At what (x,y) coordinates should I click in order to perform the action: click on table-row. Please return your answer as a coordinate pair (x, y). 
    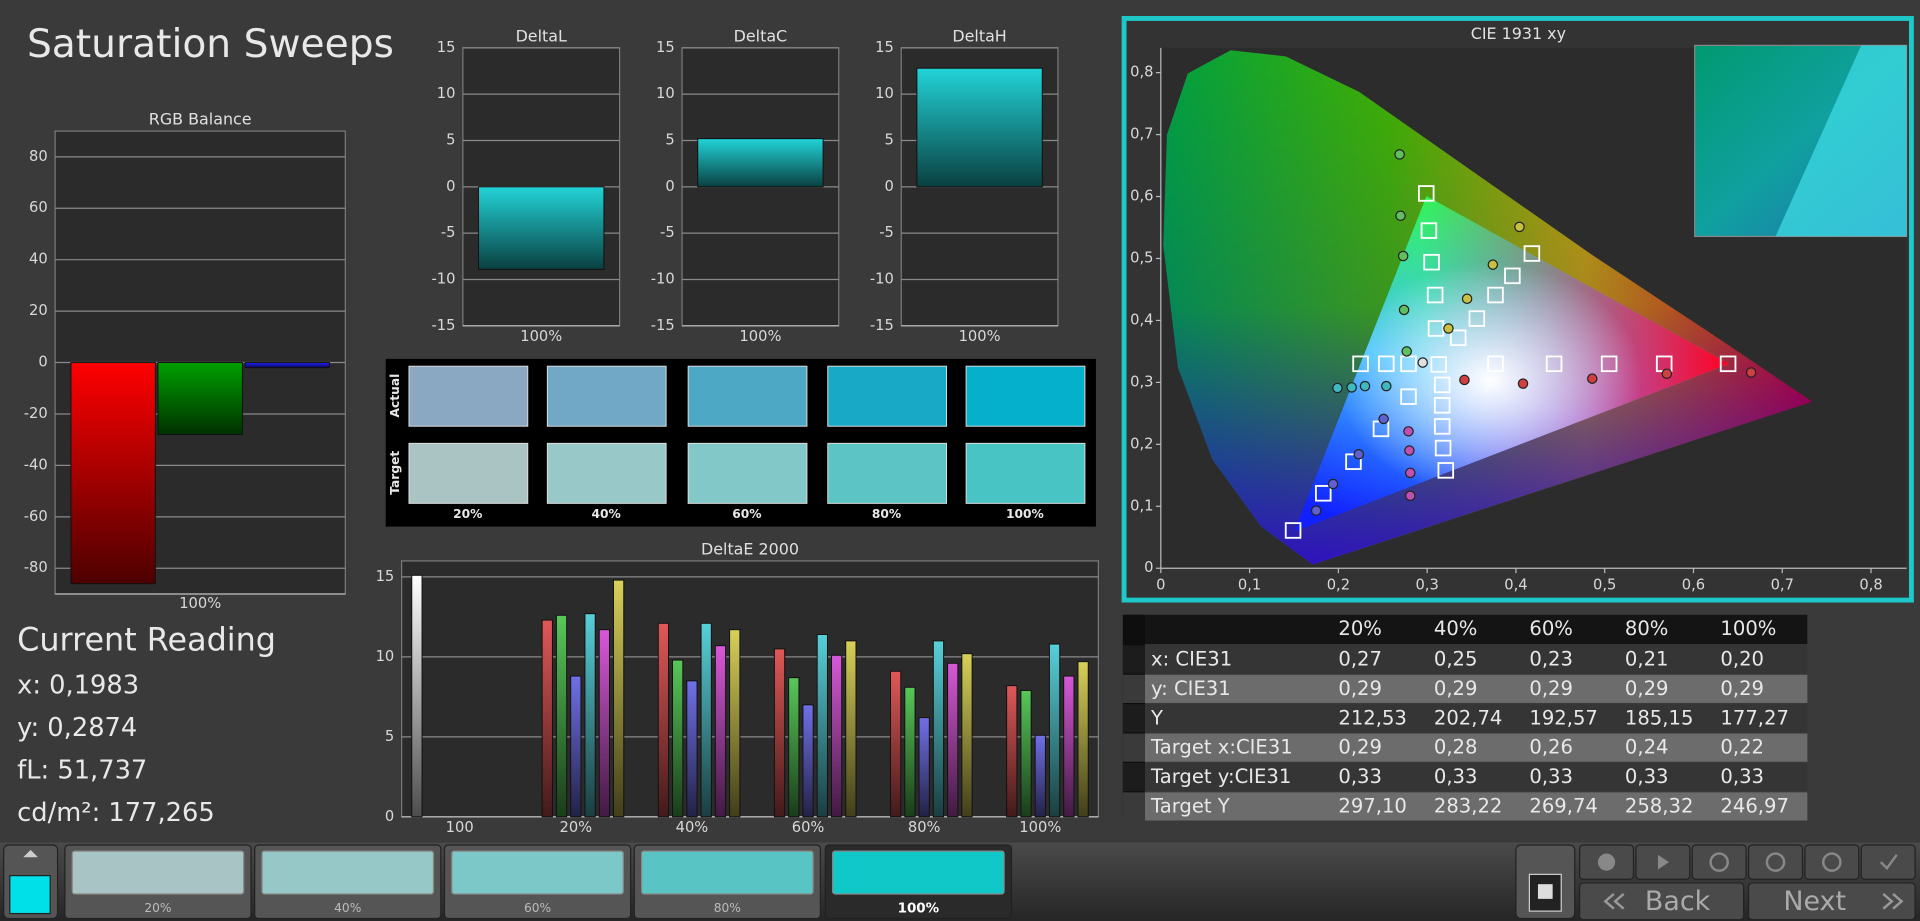
    Looking at the image, I should click on (1476, 659).